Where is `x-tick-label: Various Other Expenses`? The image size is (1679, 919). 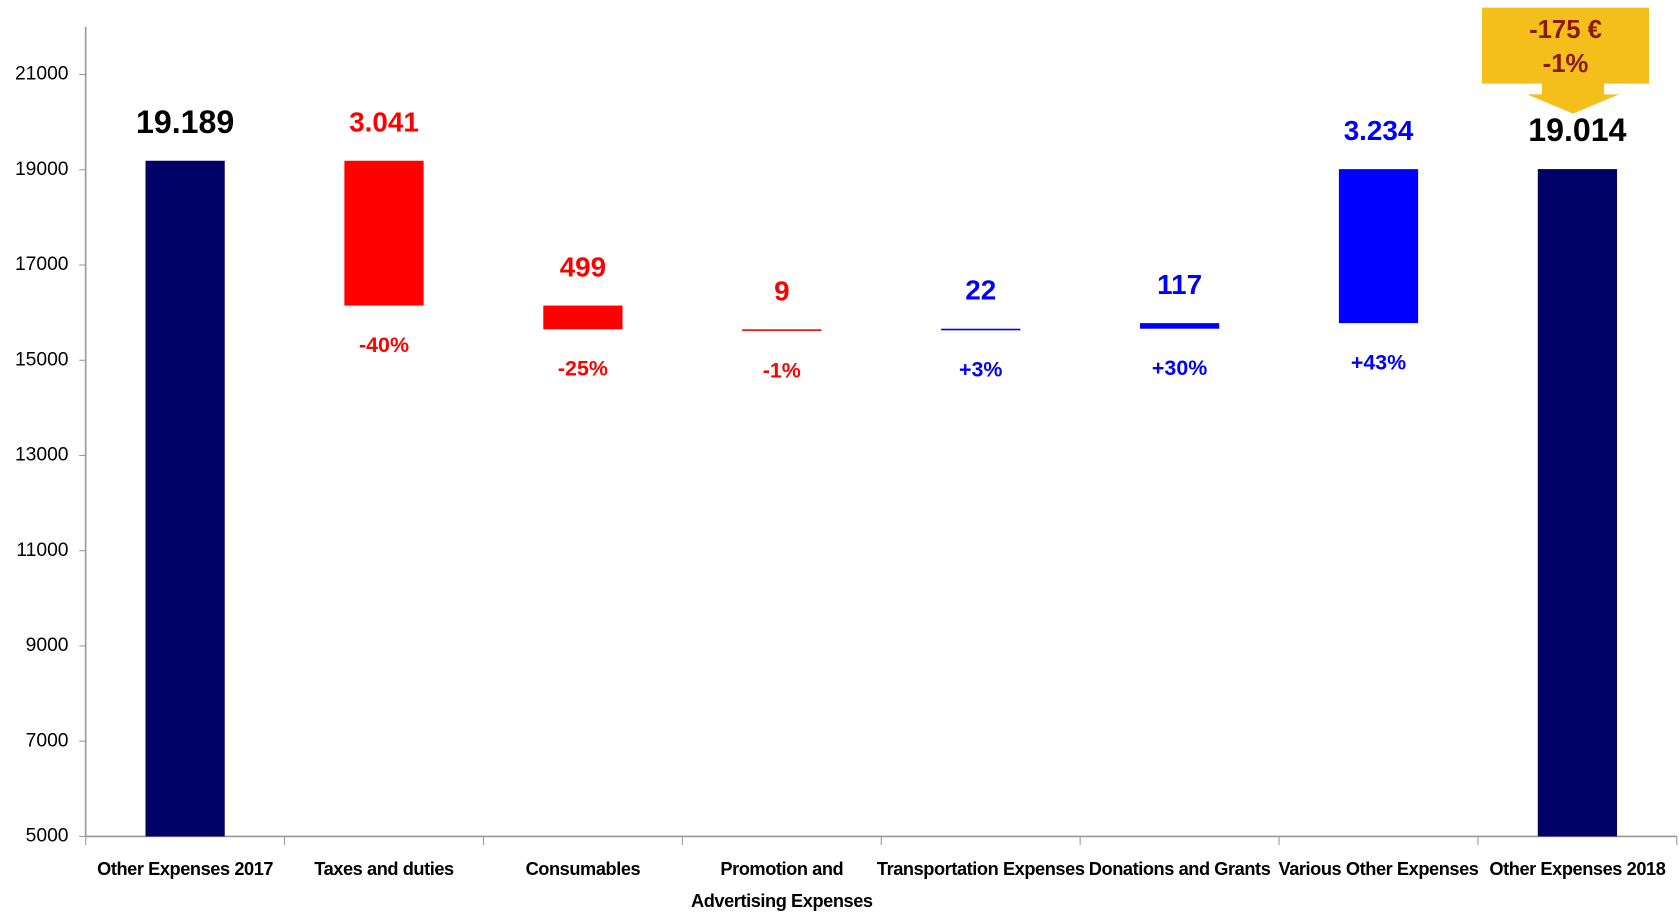 x-tick-label: Various Other Expenses is located at coordinates (1378, 869).